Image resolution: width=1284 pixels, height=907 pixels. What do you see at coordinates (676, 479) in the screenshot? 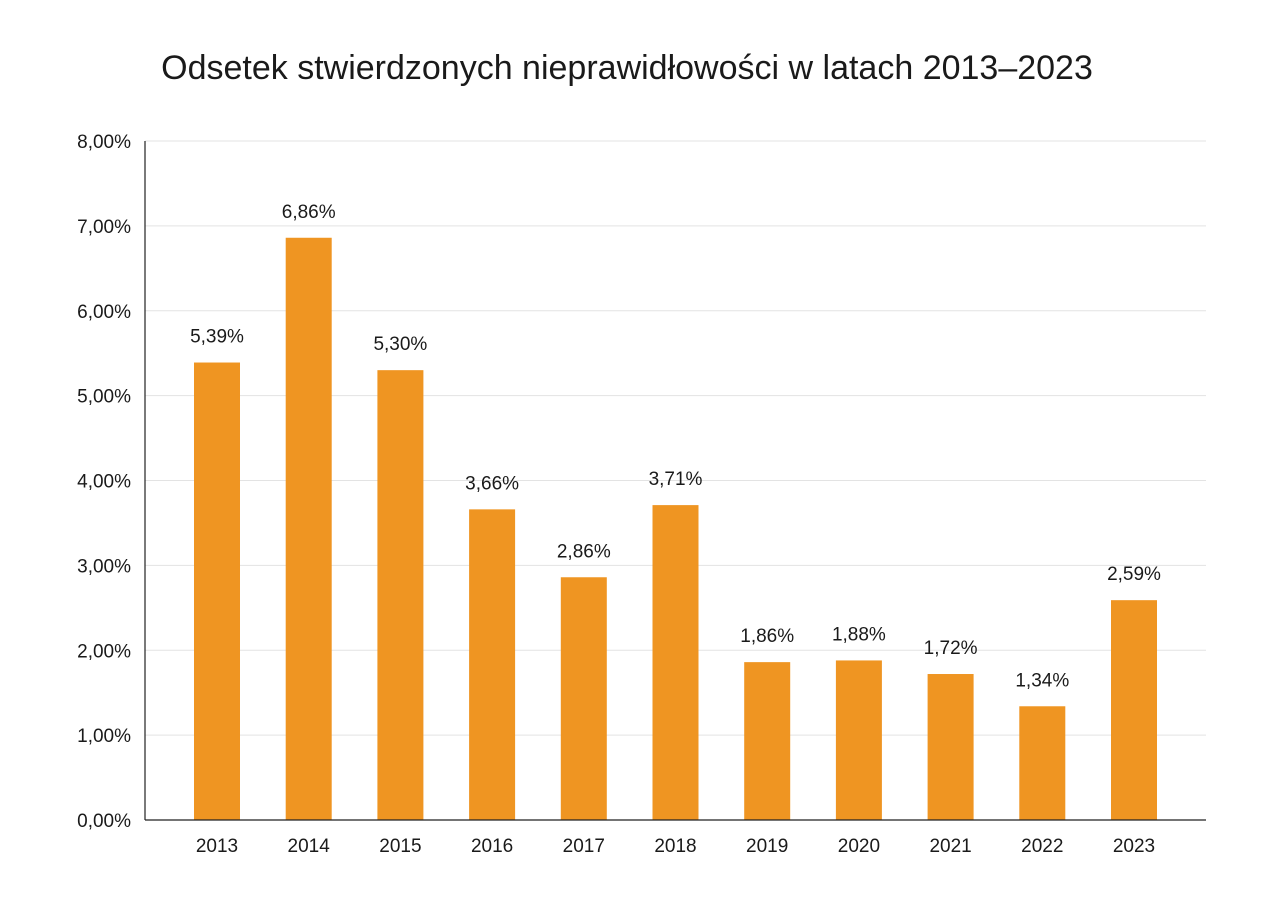
I see `data-label-2018: 3,71%` at bounding box center [676, 479].